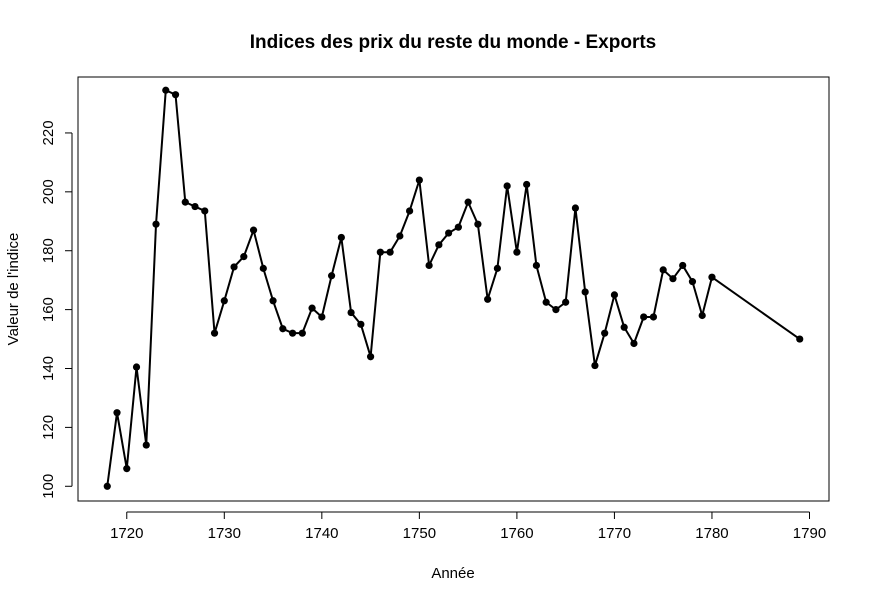 This screenshot has width=871, height=601. I want to click on y-tick-label: 120, so click(48, 427).